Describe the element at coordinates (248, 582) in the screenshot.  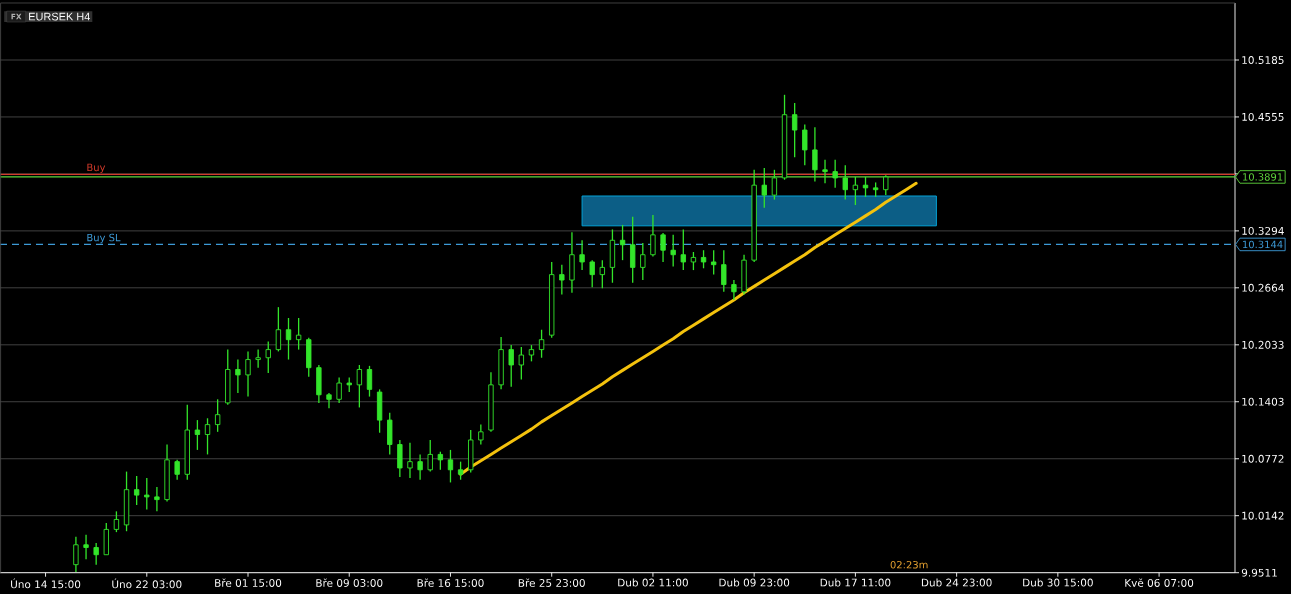
I see `x-tick-label: Bře 01 15:00` at that location.